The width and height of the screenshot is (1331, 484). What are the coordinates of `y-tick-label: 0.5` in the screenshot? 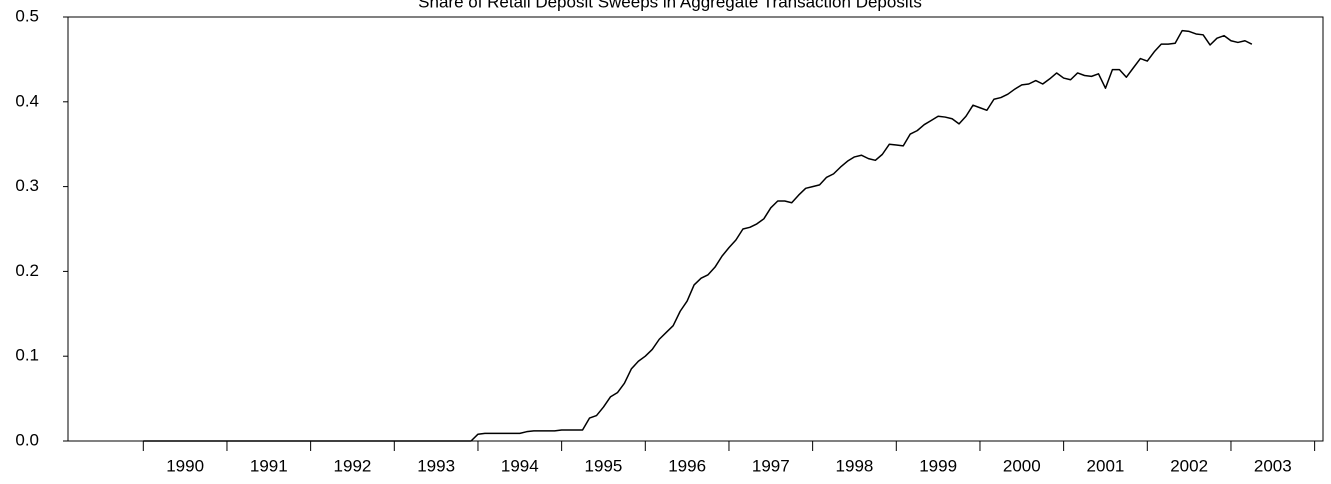 It's located at (27, 15).